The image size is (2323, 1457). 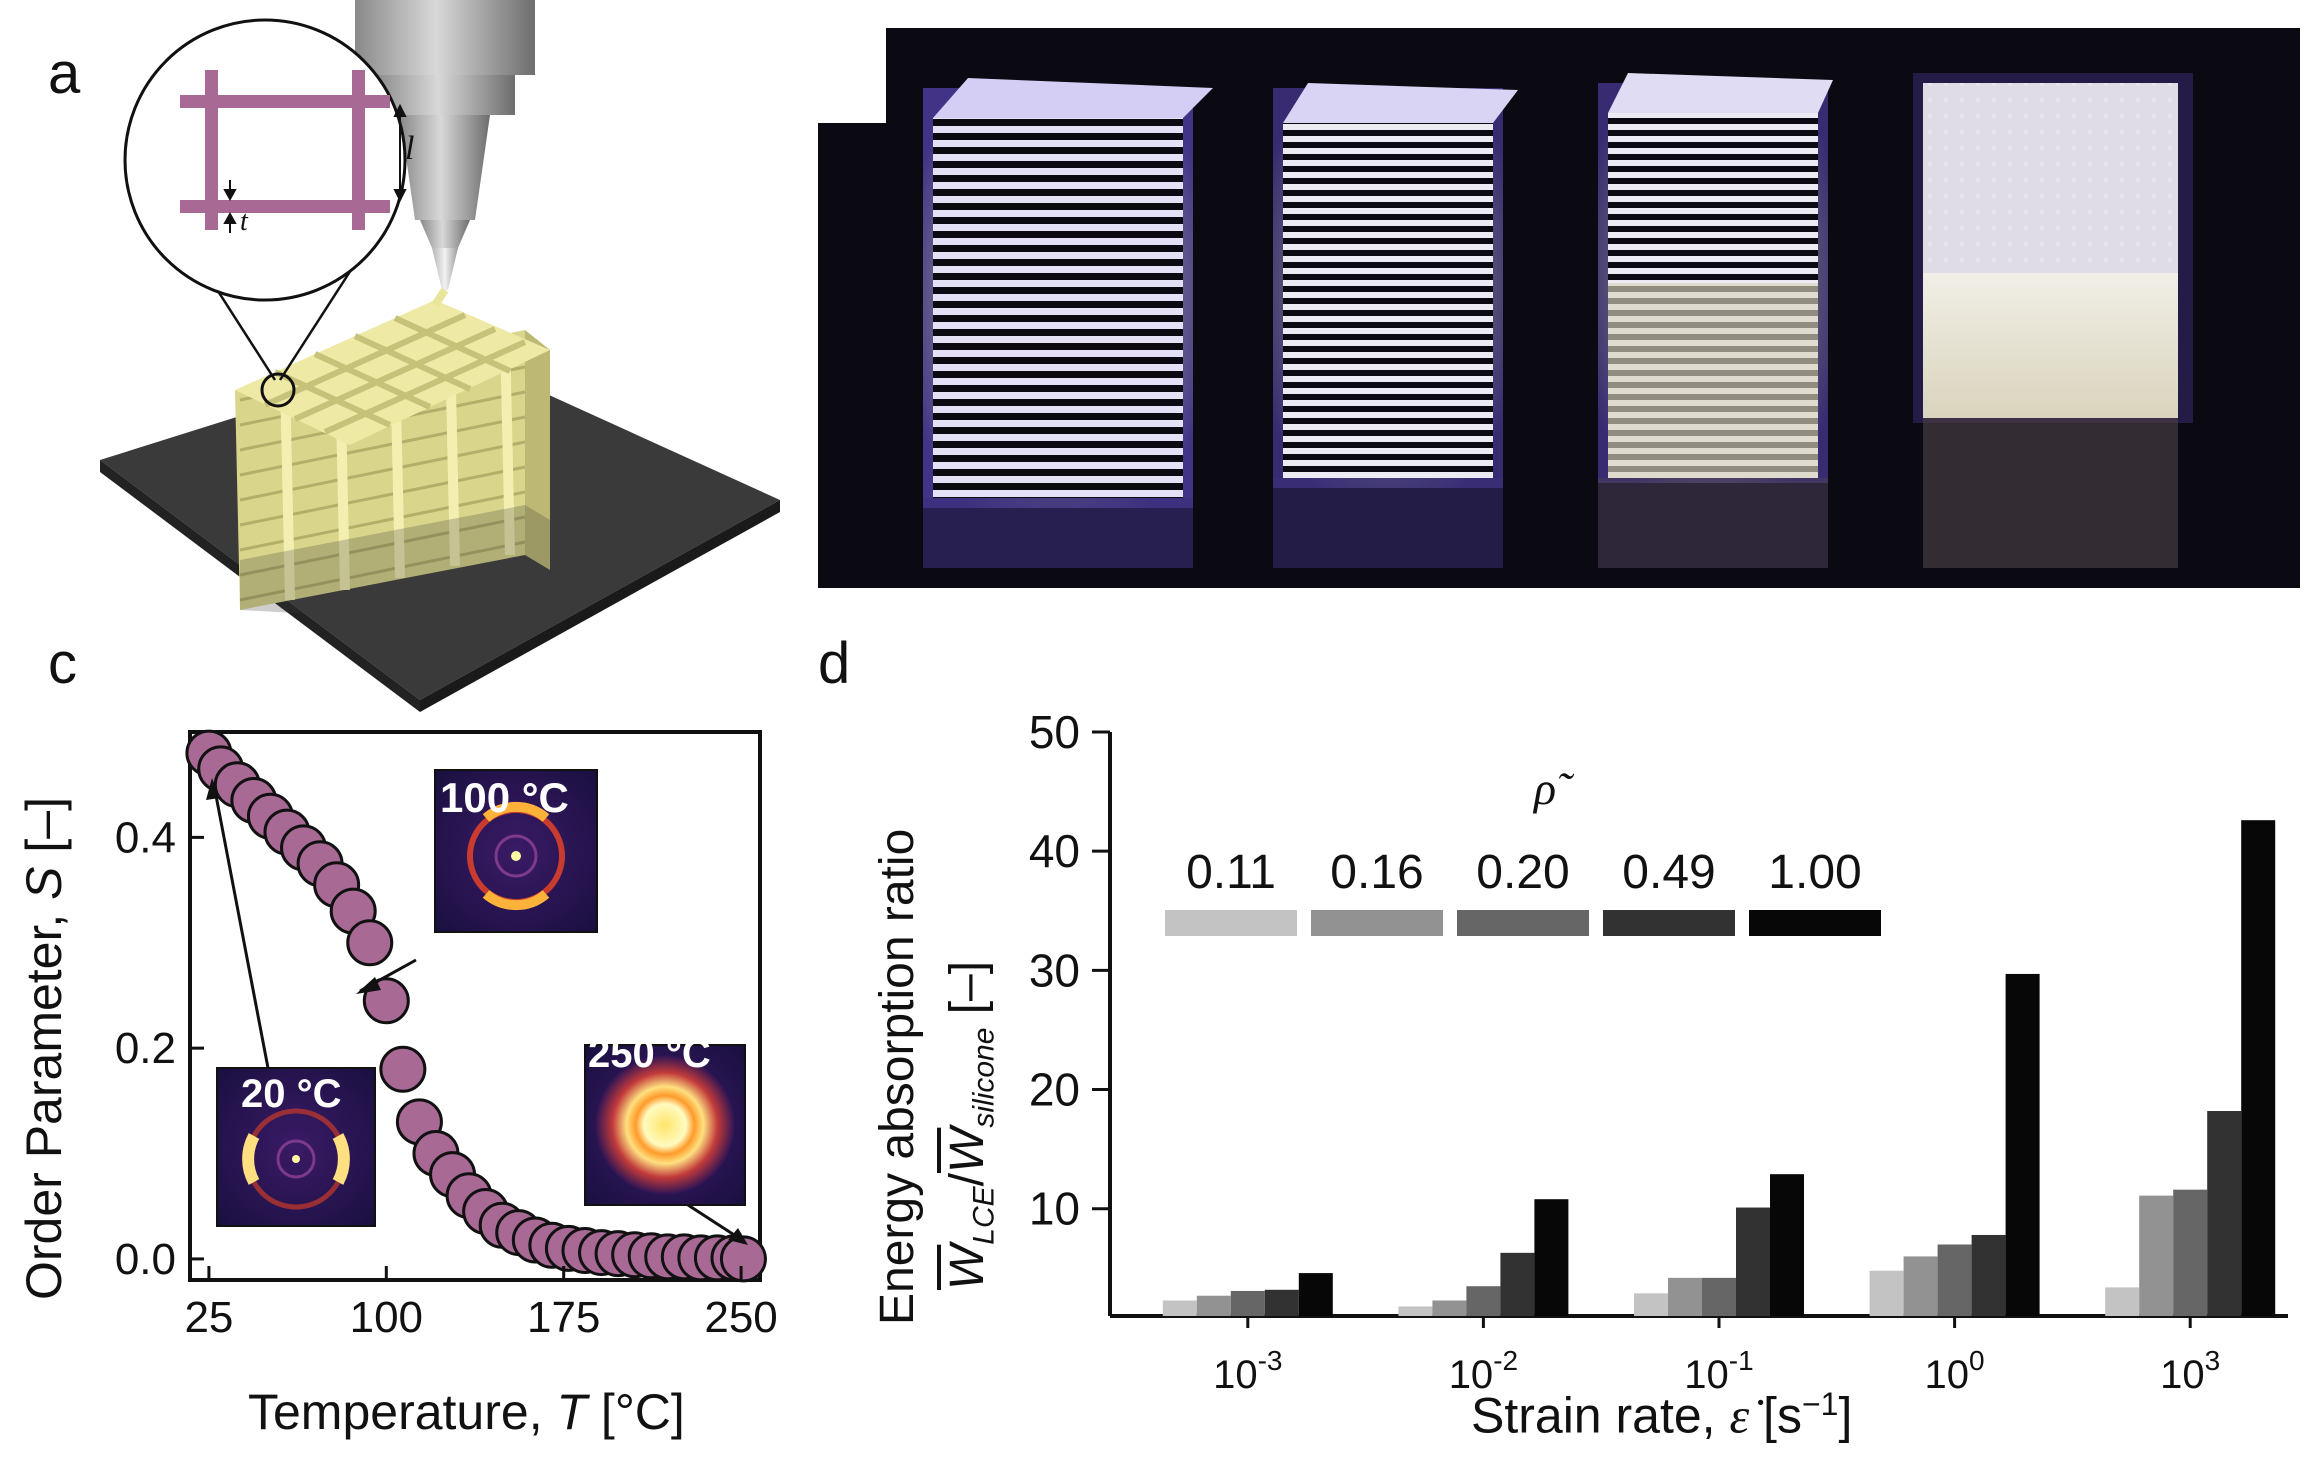 I want to click on chart-d-ylabel-line1: Energy absorption ratio, so click(x=897, y=1076).